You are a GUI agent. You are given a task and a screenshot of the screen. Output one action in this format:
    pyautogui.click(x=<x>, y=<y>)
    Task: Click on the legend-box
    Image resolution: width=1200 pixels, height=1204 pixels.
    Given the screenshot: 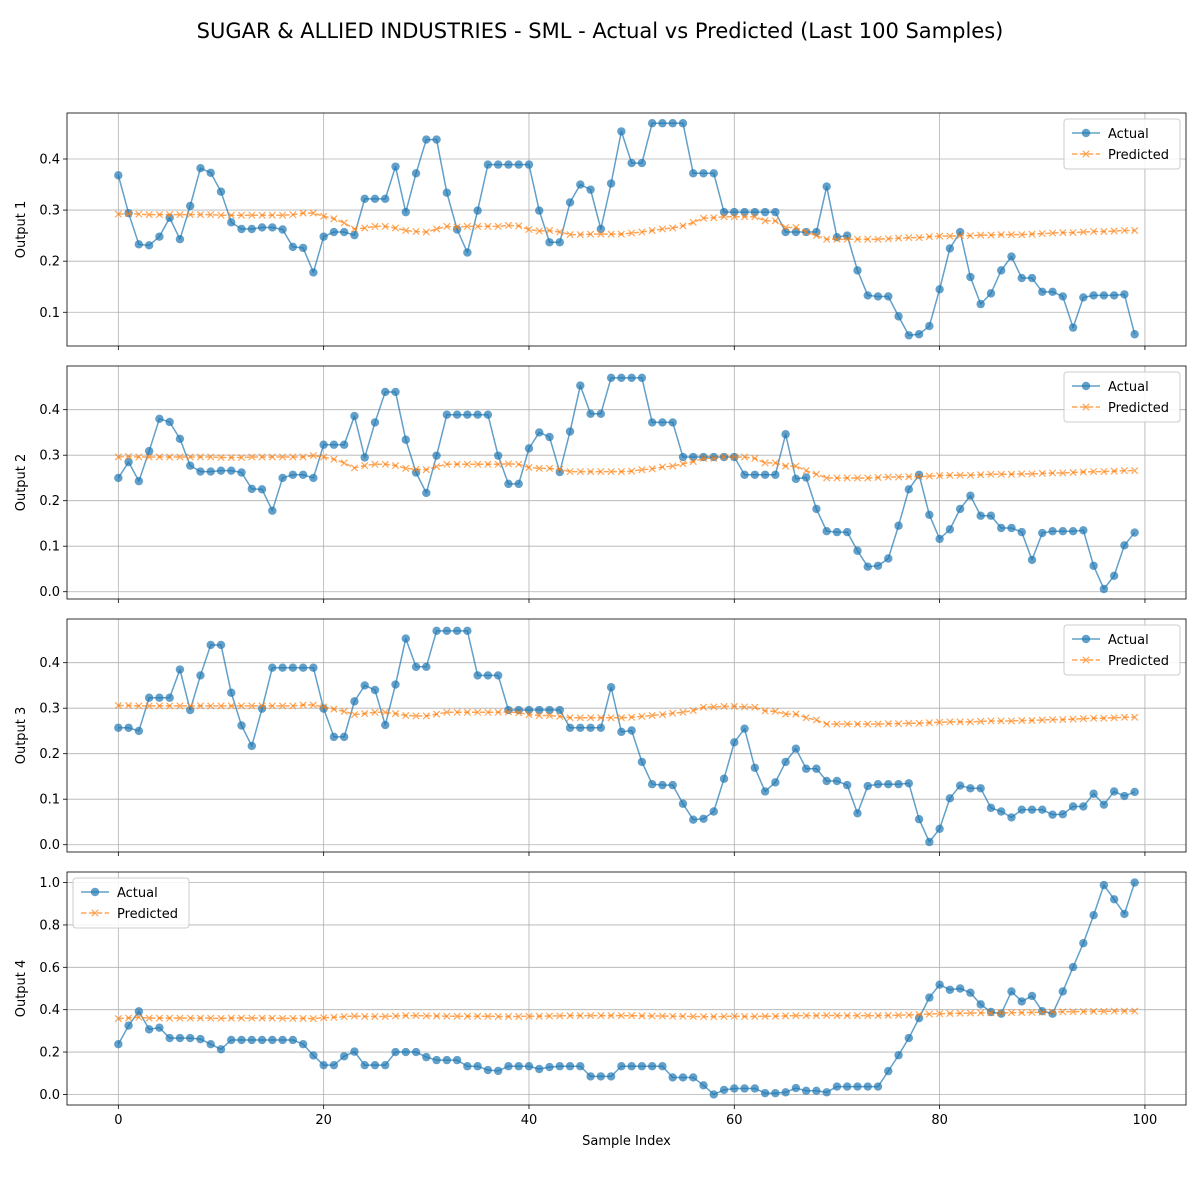 What is the action you would take?
    pyautogui.click(x=1122, y=650)
    